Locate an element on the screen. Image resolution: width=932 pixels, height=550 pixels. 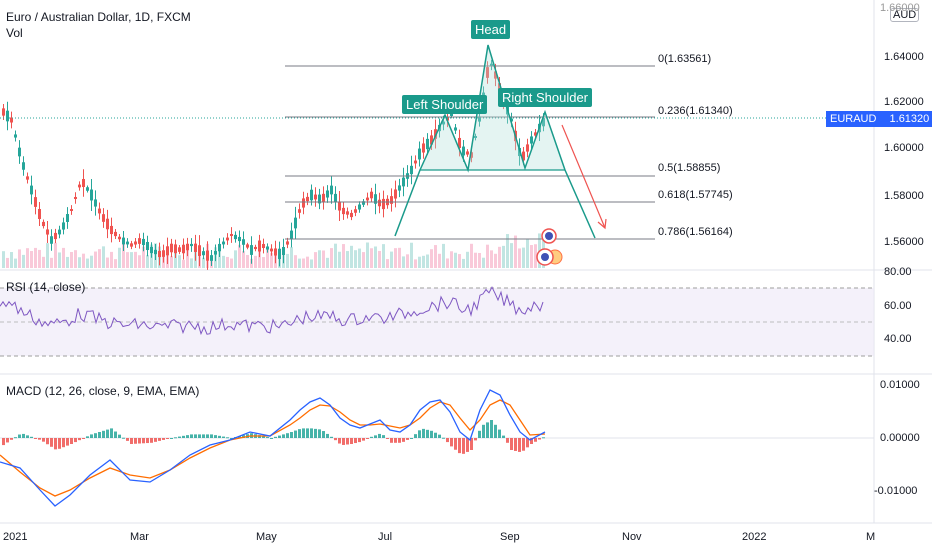
pattern-fill is located at coordinates (492, 107).